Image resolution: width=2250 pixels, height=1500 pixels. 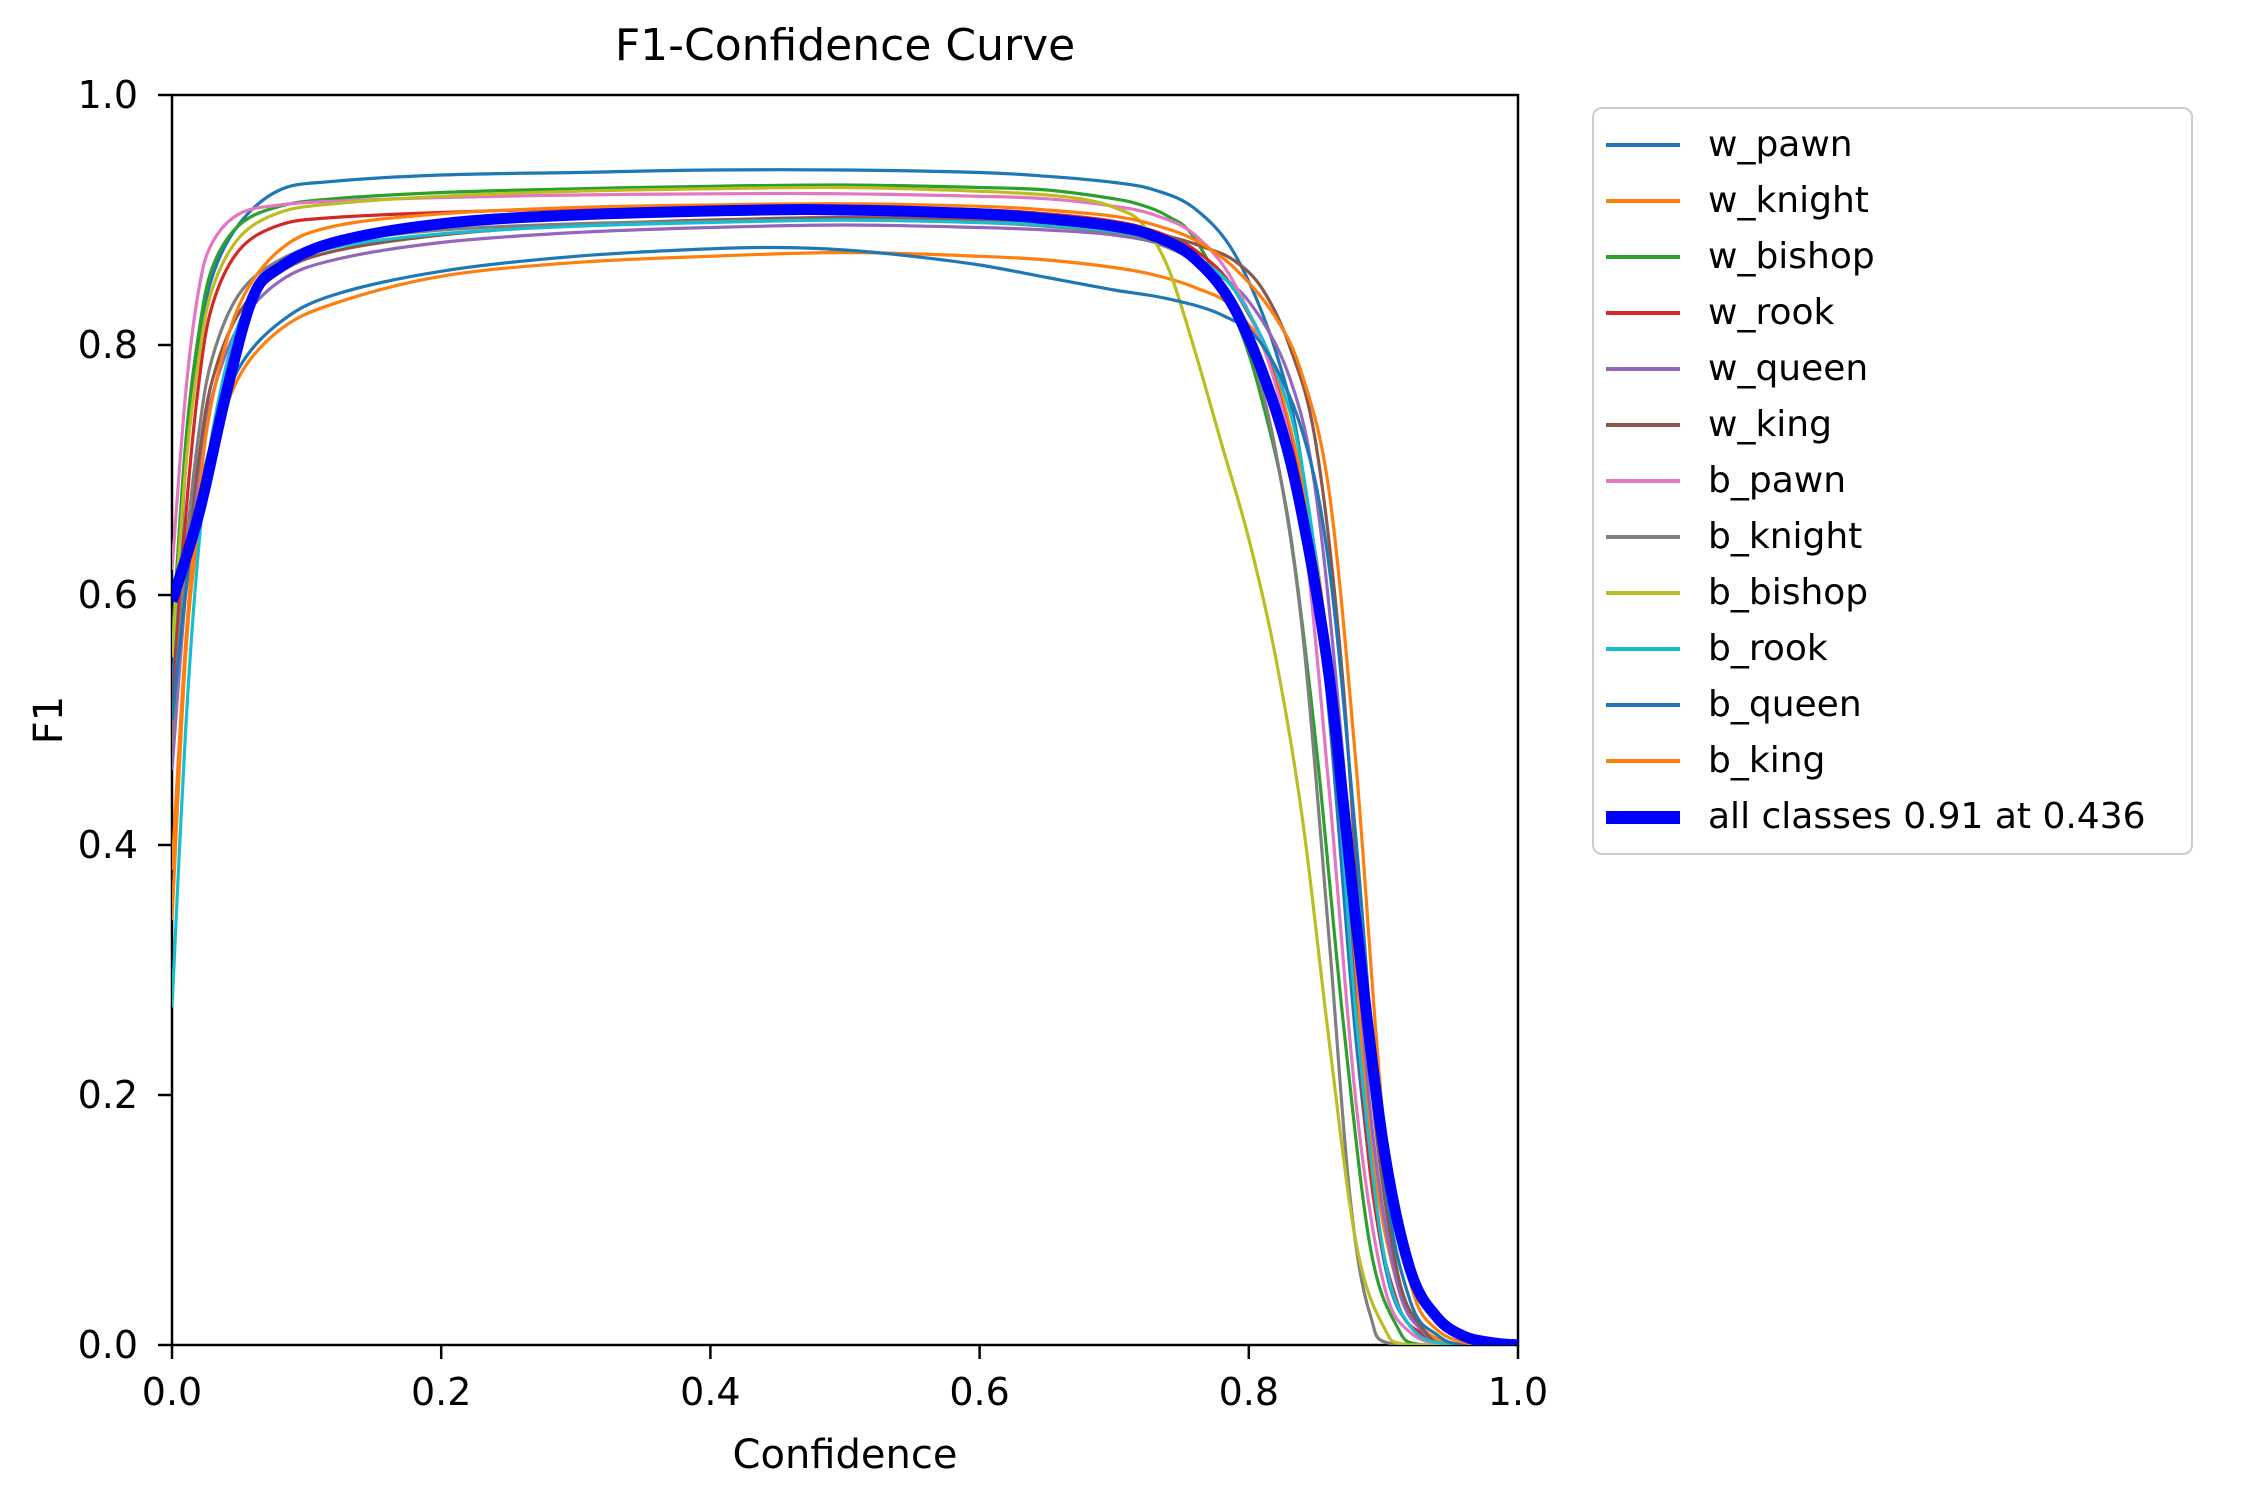 I want to click on legend-swatch-b-bishop, so click(x=1643, y=593).